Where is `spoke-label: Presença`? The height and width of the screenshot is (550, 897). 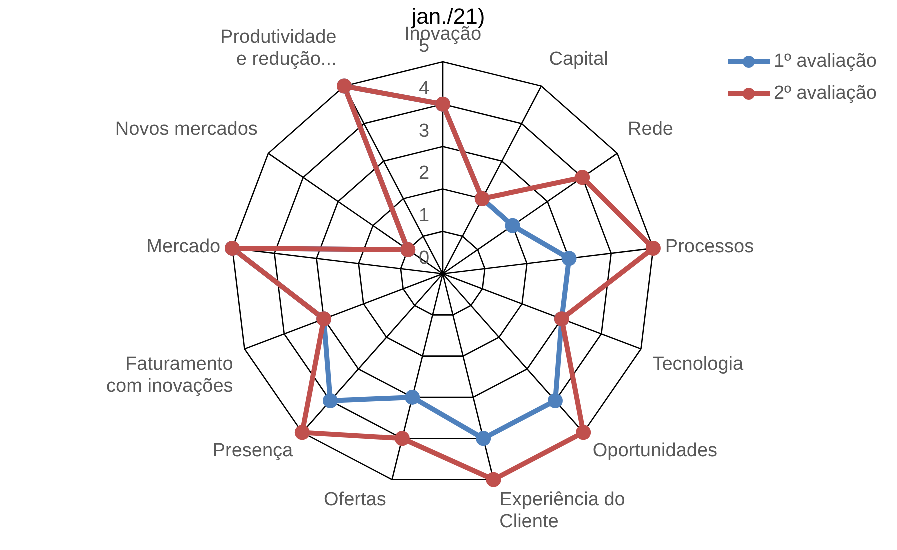 spoke-label: Presença is located at coordinates (253, 451).